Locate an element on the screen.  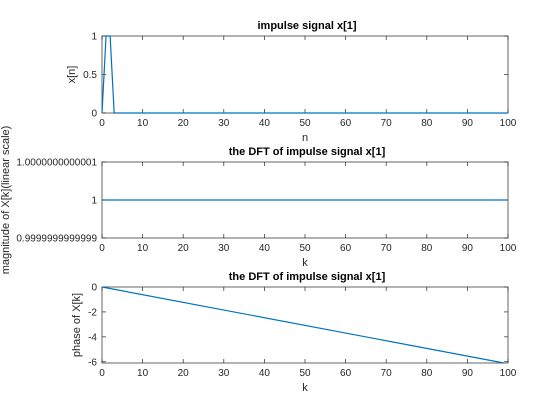
chart-title: impulse signal x[1] is located at coordinates (306, 26).